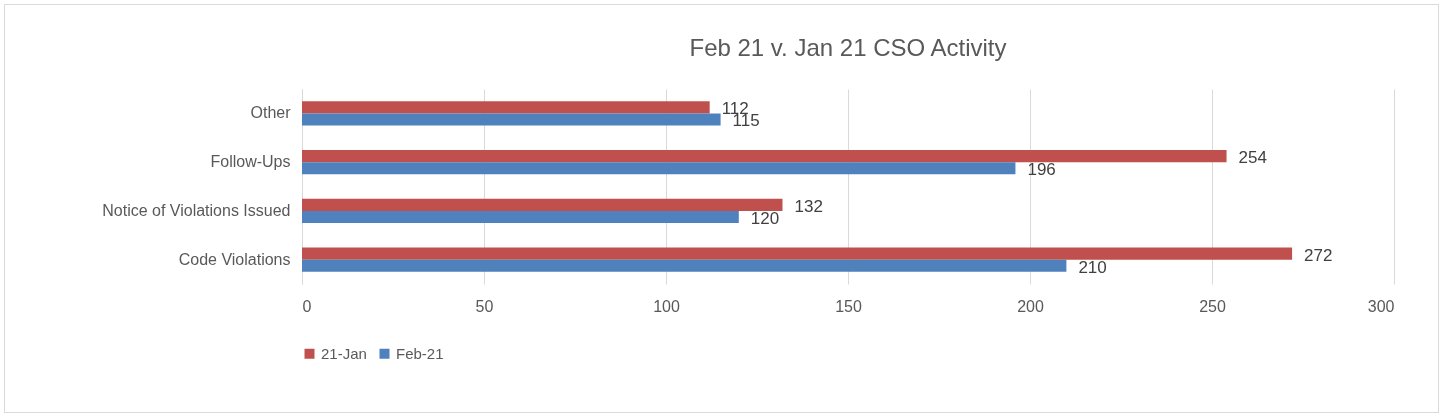 This screenshot has height=419, width=1445. What do you see at coordinates (344, 353) in the screenshot?
I see `legend-label: 21-Jan` at bounding box center [344, 353].